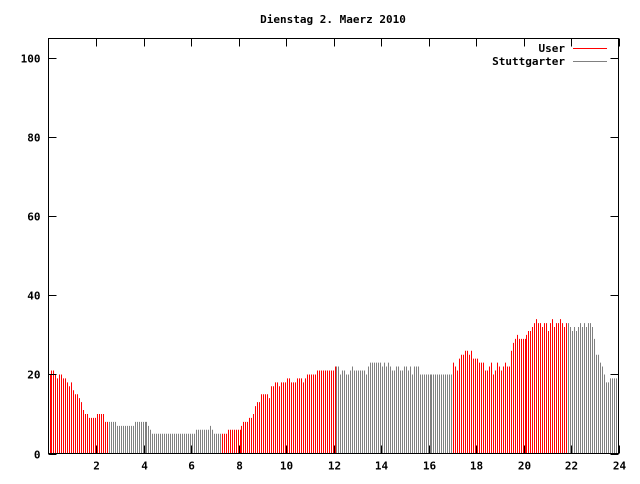 Image resolution: width=640 pixels, height=484 pixels. What do you see at coordinates (33, 296) in the screenshot?
I see `y-tick-label: 40` at bounding box center [33, 296].